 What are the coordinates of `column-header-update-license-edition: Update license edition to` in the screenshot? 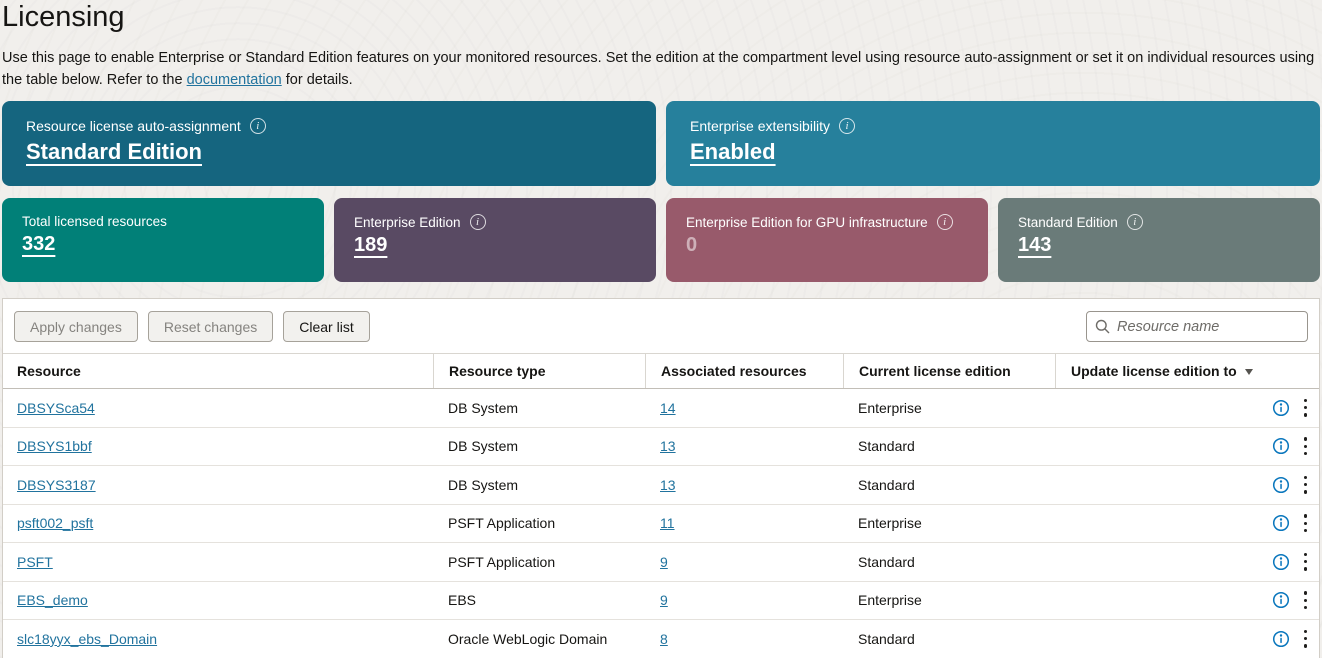 It's located at (1187, 371).